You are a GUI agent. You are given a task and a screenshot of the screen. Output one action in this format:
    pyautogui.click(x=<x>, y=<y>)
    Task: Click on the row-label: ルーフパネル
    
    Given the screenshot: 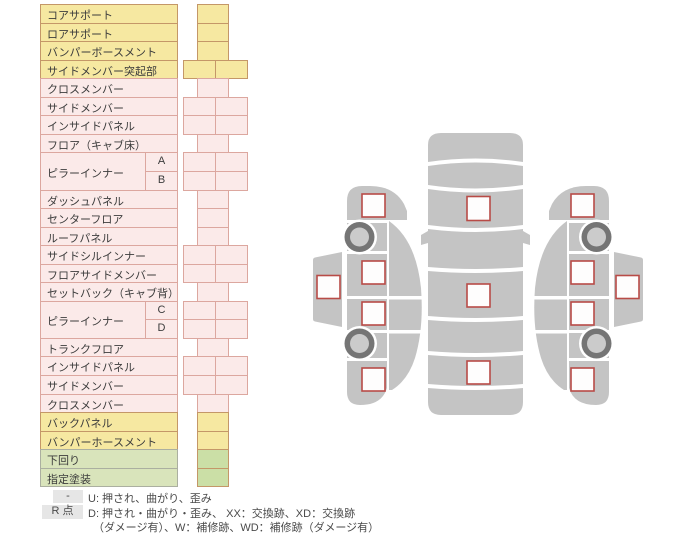 What is the action you would take?
    pyautogui.click(x=109, y=236)
    